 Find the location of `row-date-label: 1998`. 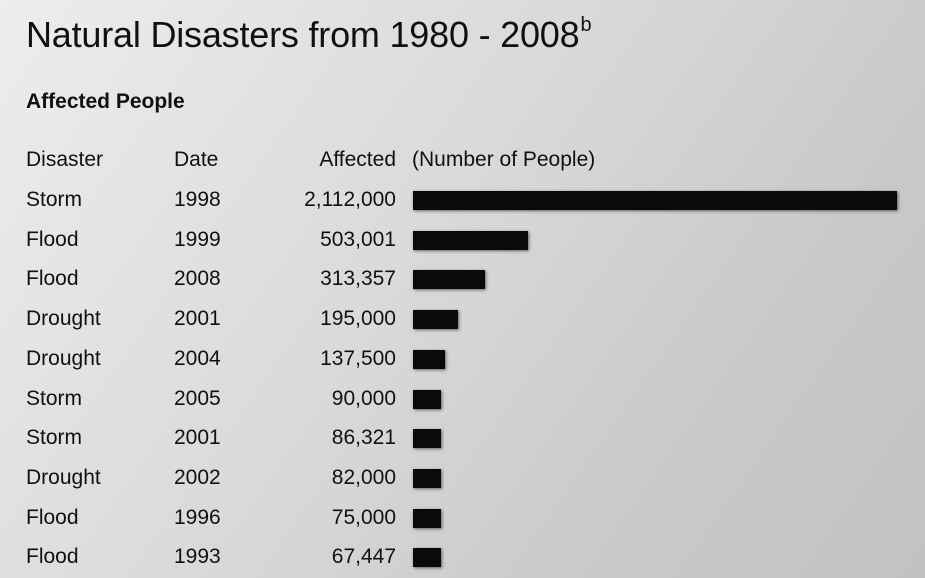

row-date-label: 1998 is located at coordinates (197, 199).